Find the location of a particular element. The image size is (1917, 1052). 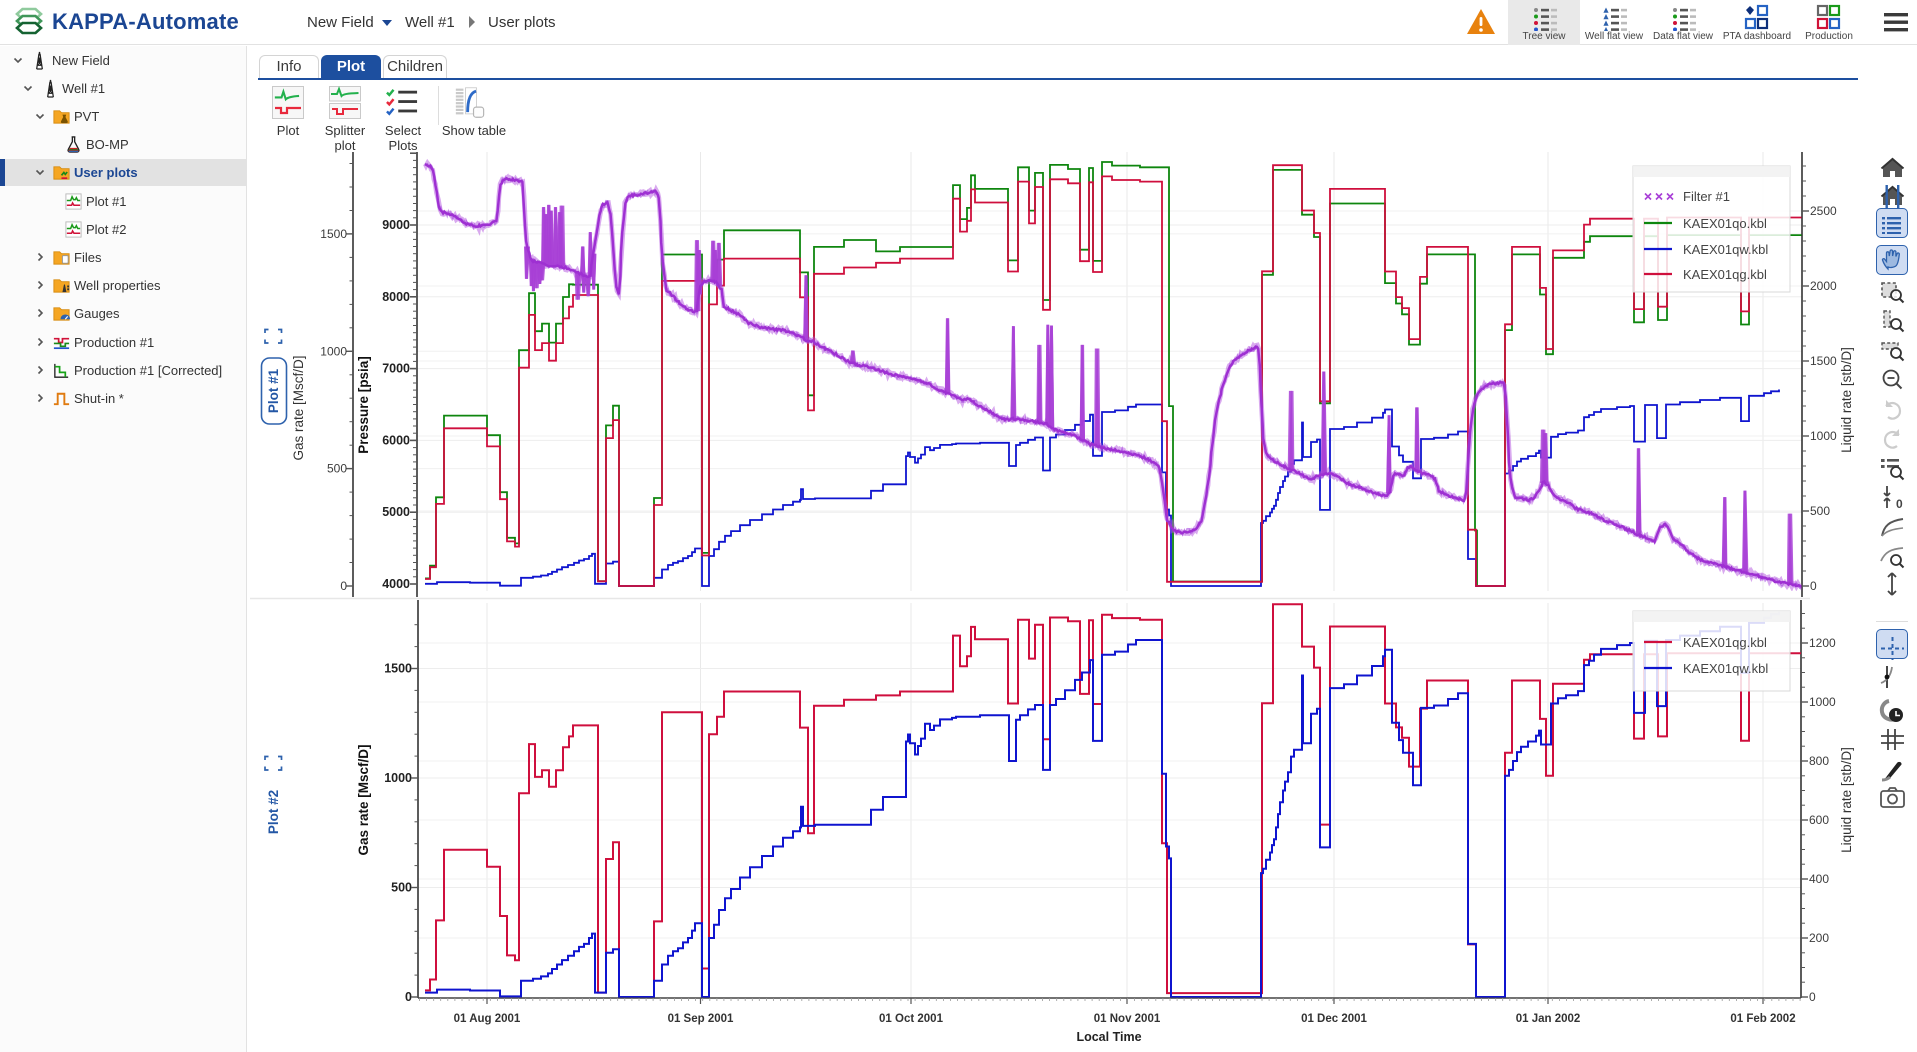

svg-text: 01 Aug 2001 is located at coordinates (487, 1019).